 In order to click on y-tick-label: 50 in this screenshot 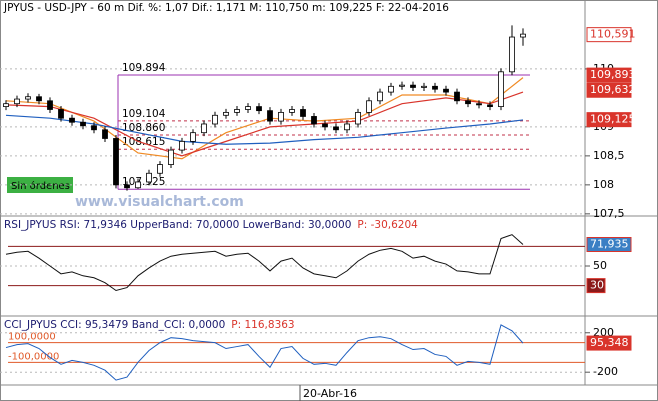, I will do `click(600, 265)`.